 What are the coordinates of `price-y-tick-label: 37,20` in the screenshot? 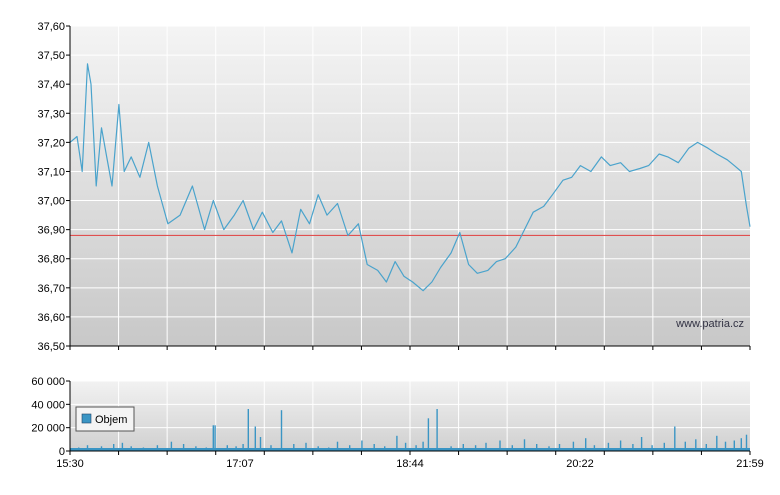 It's located at (51, 143).